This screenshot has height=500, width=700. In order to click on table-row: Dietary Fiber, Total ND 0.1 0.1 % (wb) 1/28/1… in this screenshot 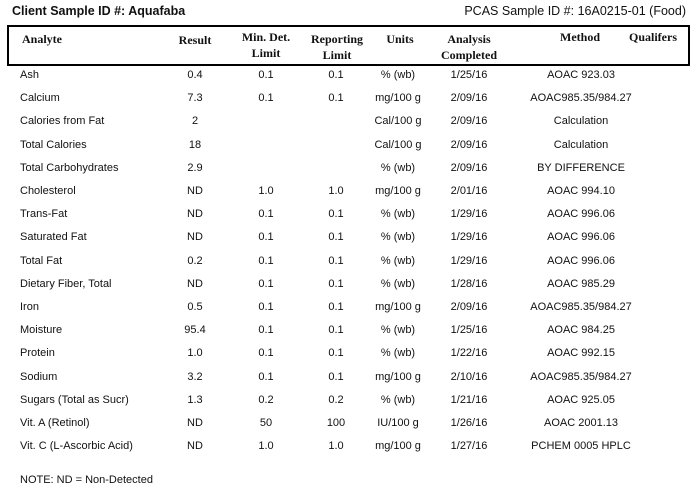, I will do `click(350, 284)`.